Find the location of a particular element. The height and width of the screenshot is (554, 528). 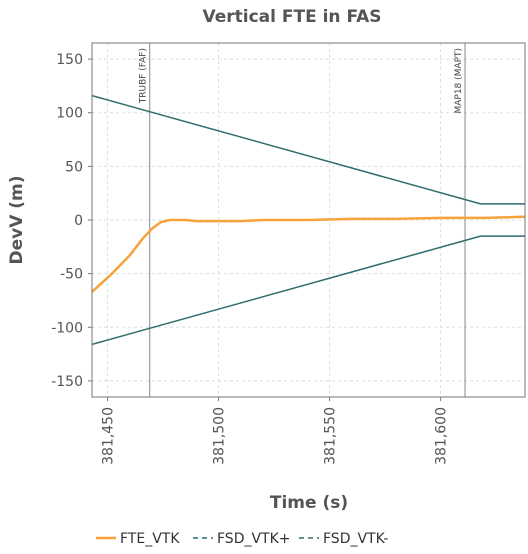

x-axis: 381,450 381,500 381,550 381,600 is located at coordinates (275, 431).